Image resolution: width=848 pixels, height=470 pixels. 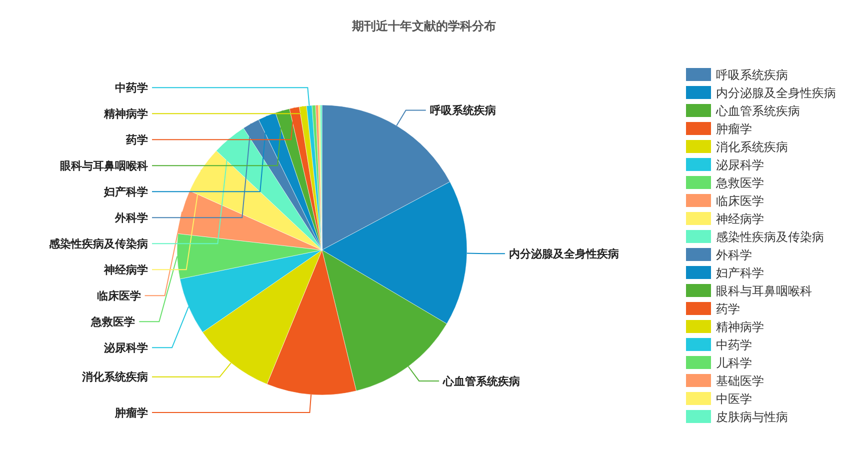 I want to click on slice-label: 呼吸系统疾病, so click(x=463, y=111).